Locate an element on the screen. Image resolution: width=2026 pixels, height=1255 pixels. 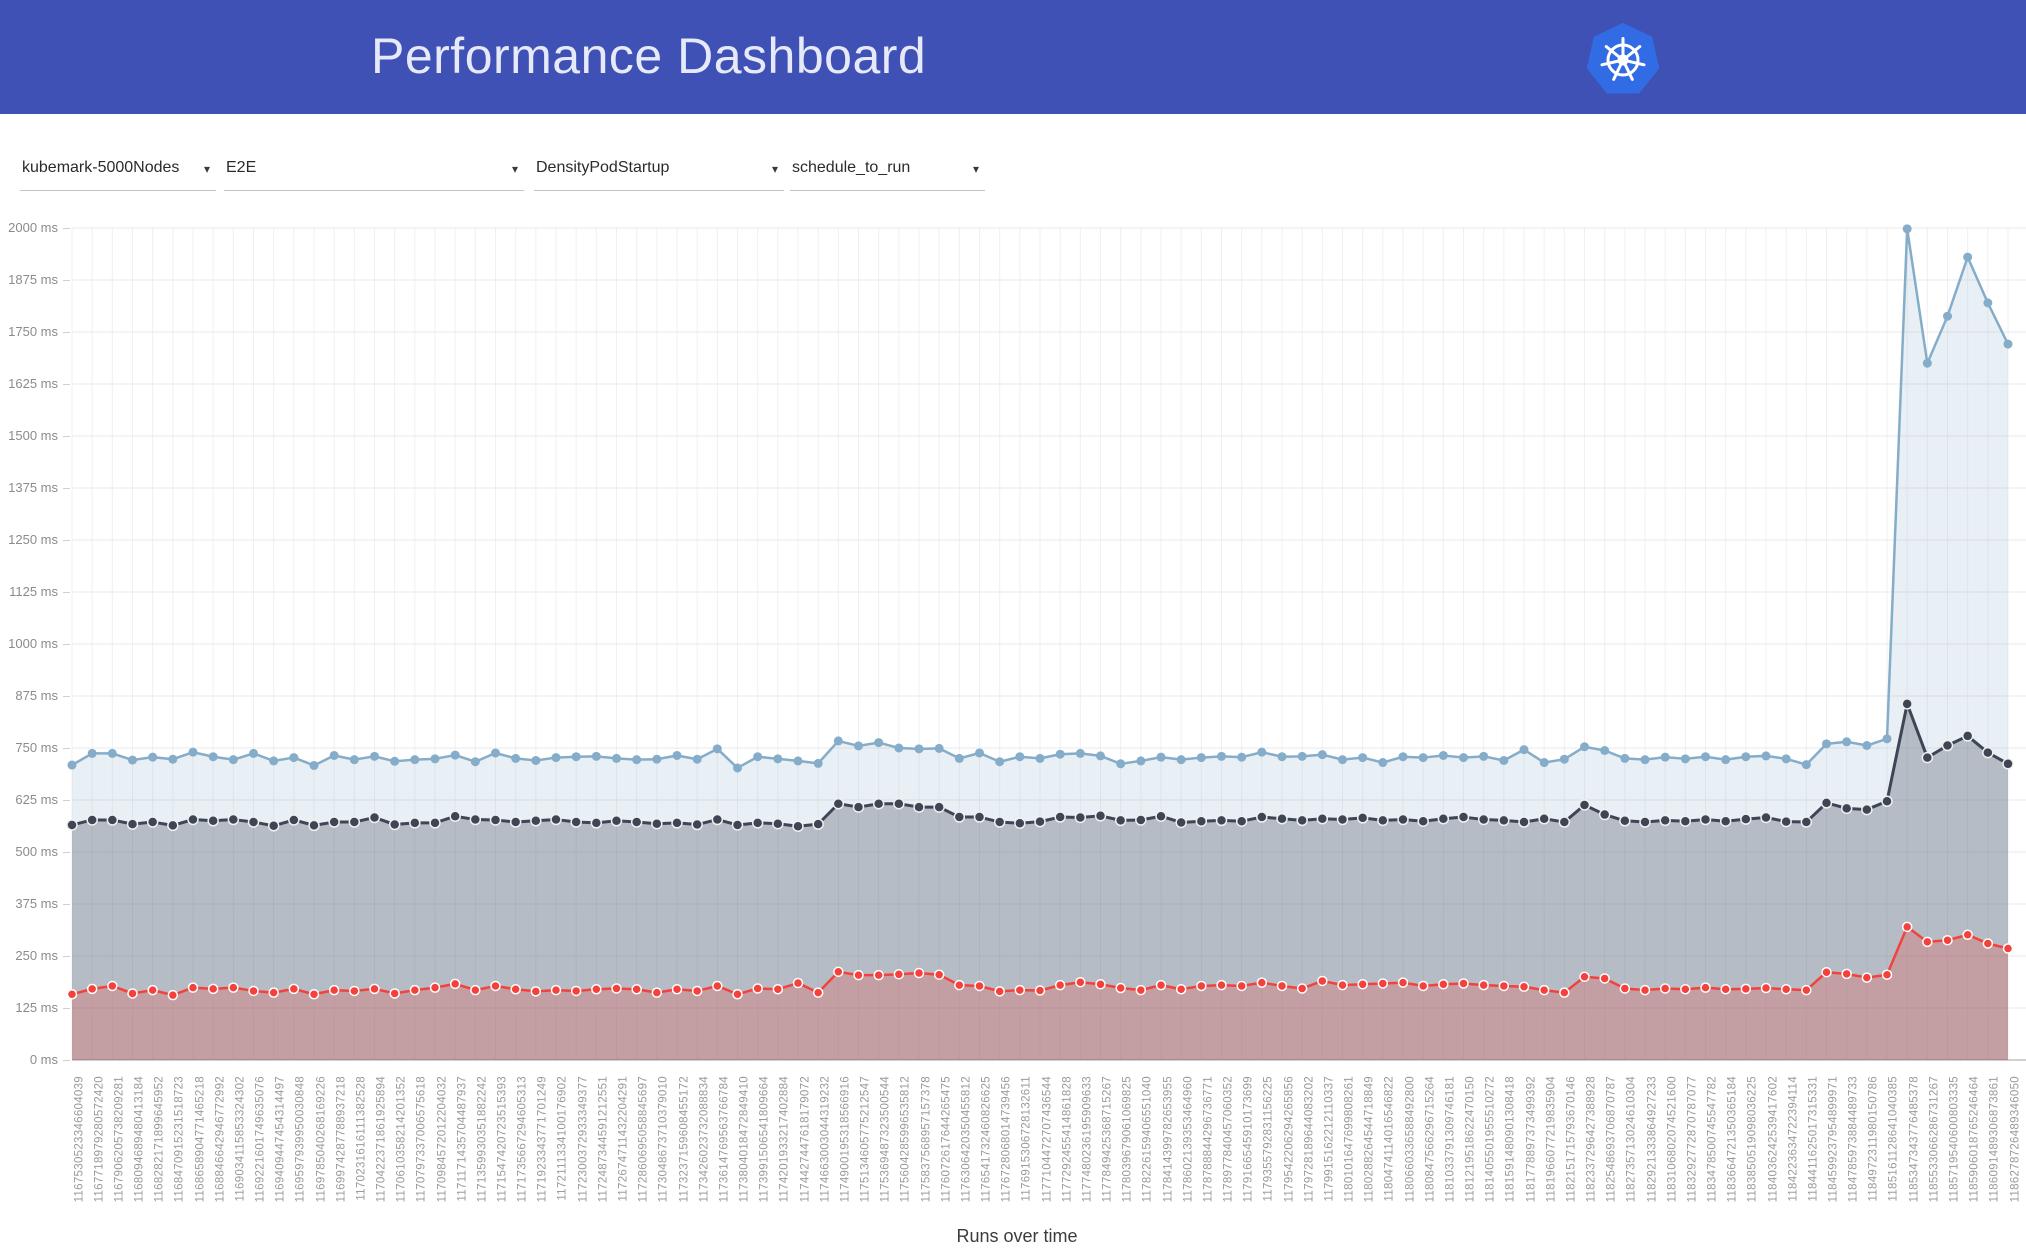
test-dropdown: E2E ▾ is located at coordinates (374, 170).